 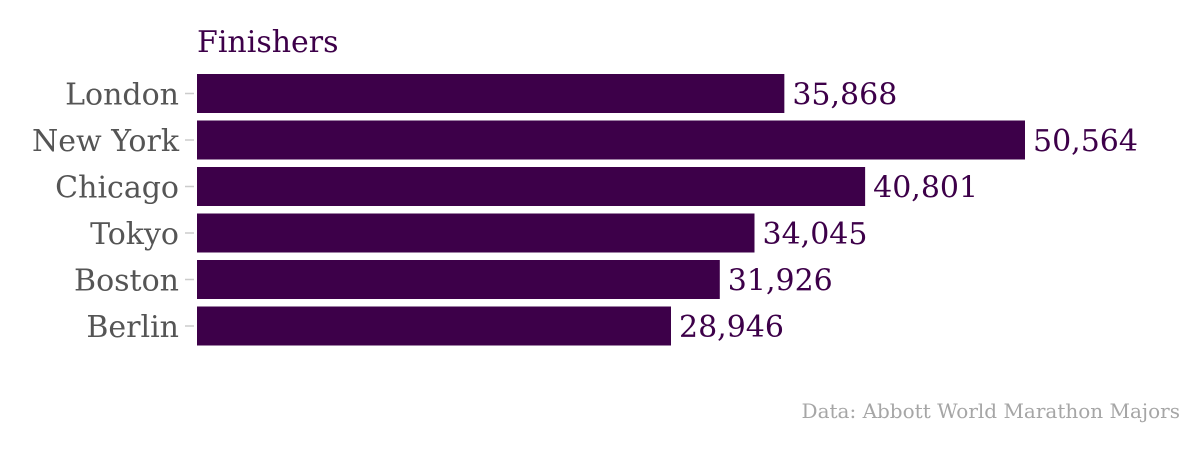 I want to click on category-label: Tokyo, so click(x=134, y=234).